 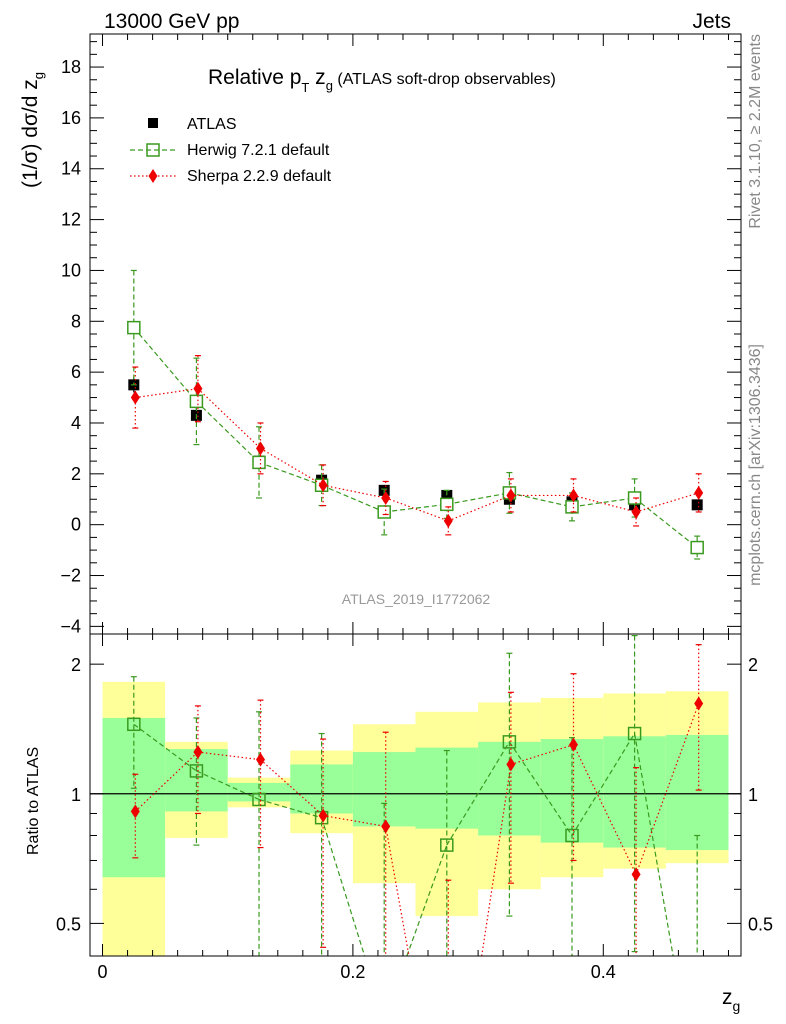 I want to click on bottom-y-tick-label-right: 2, so click(x=753, y=665).